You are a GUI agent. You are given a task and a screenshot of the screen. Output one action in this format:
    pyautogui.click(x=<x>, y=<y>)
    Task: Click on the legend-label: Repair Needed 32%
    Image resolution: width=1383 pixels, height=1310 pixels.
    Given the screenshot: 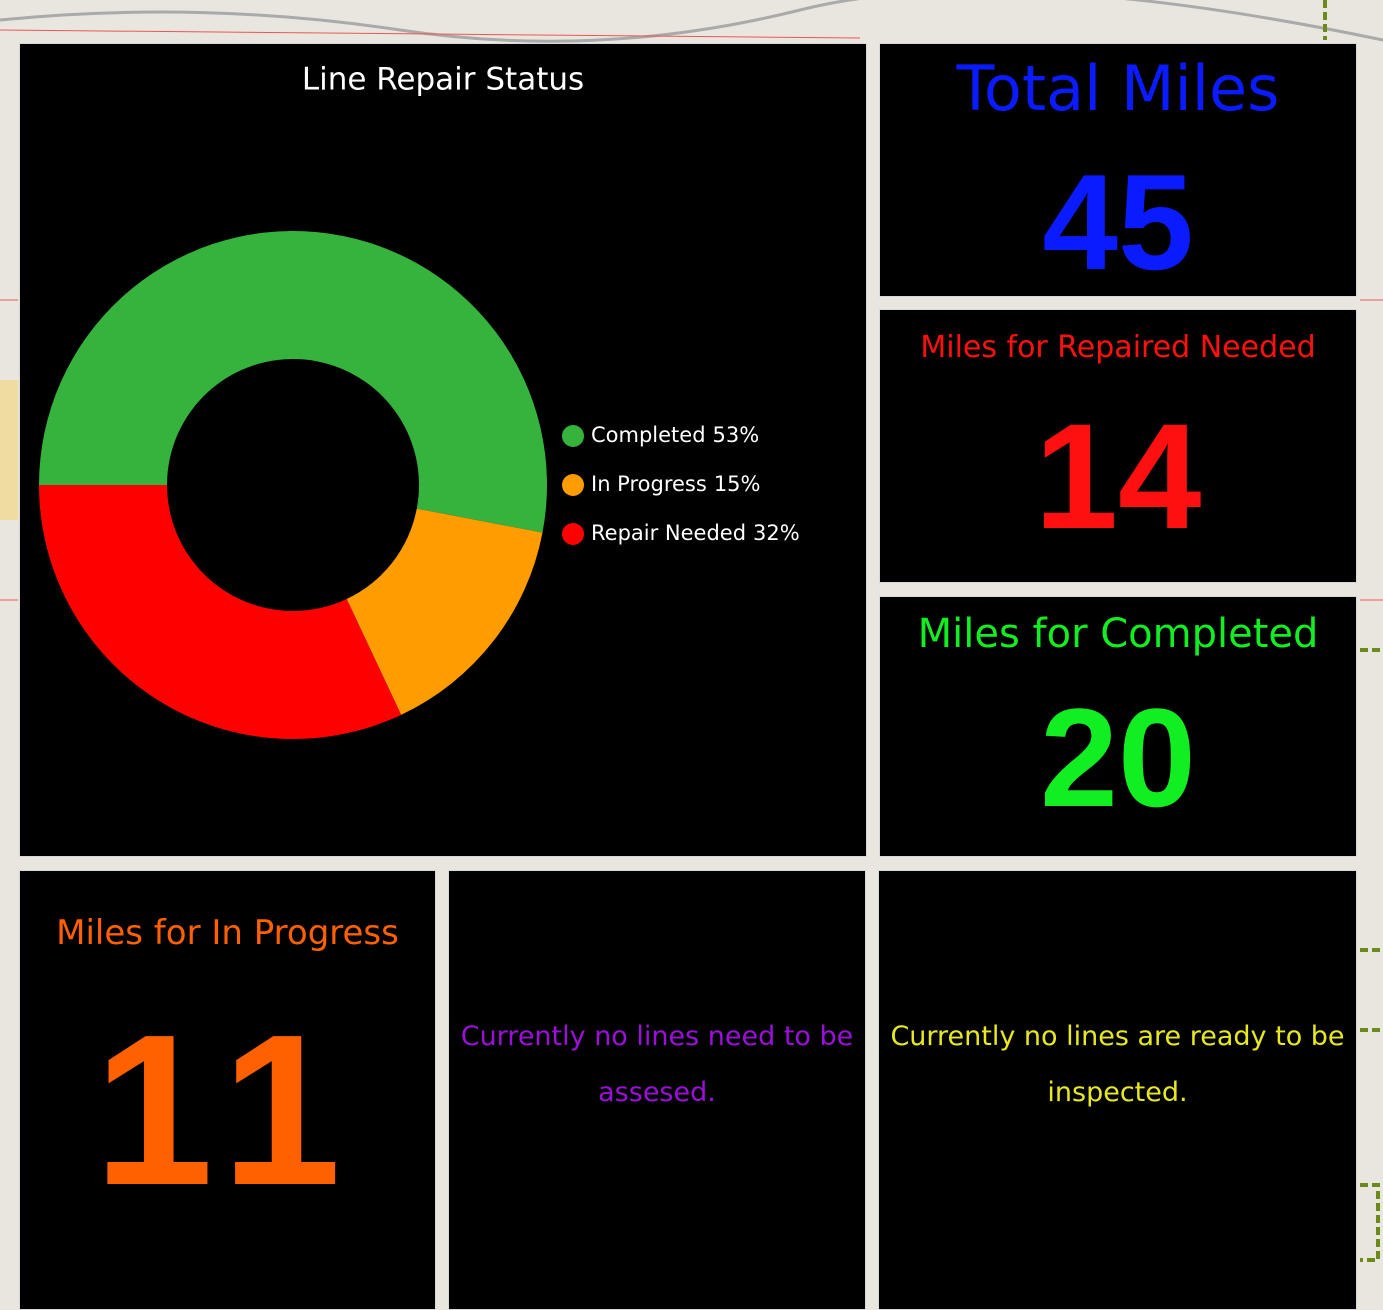 What is the action you would take?
    pyautogui.click(x=695, y=533)
    